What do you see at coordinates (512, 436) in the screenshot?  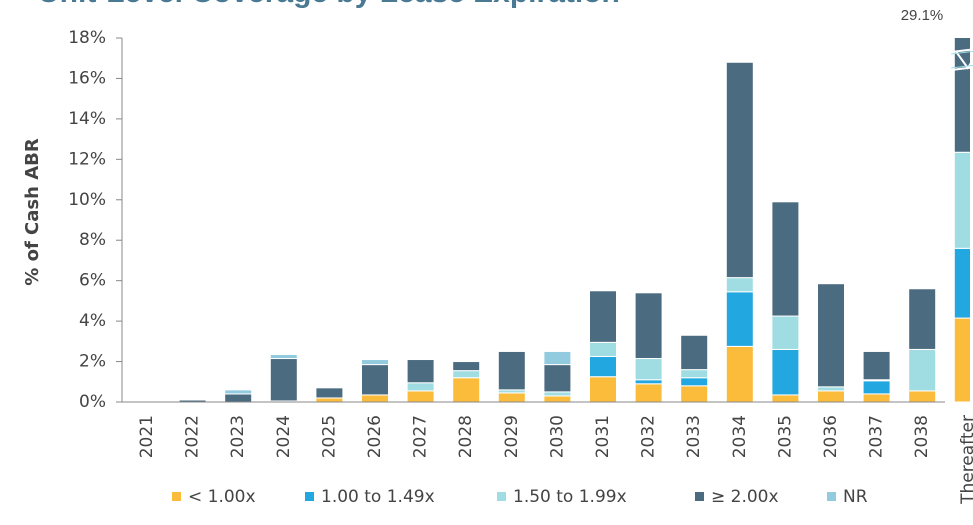 I see `x-tick-label: 2029` at bounding box center [512, 436].